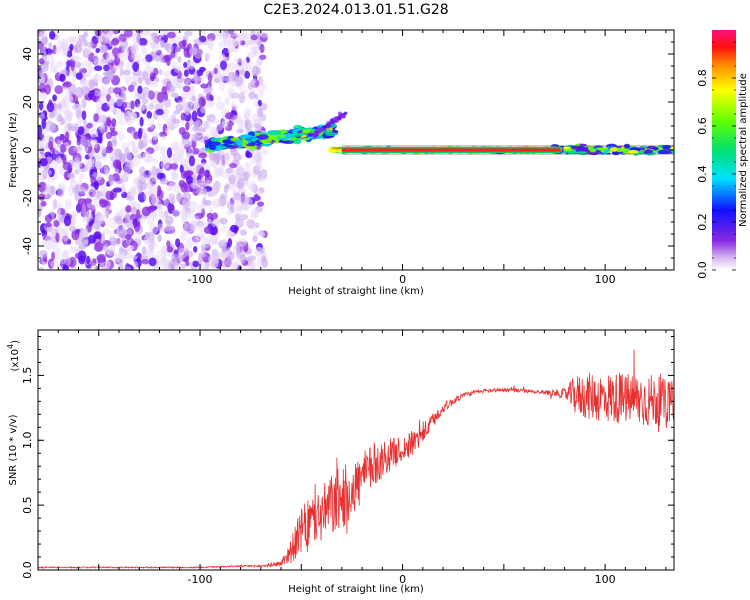 The width and height of the screenshot is (750, 600). What do you see at coordinates (702, 78) in the screenshot?
I see `colorbar-tick-label: 0.8` at bounding box center [702, 78].